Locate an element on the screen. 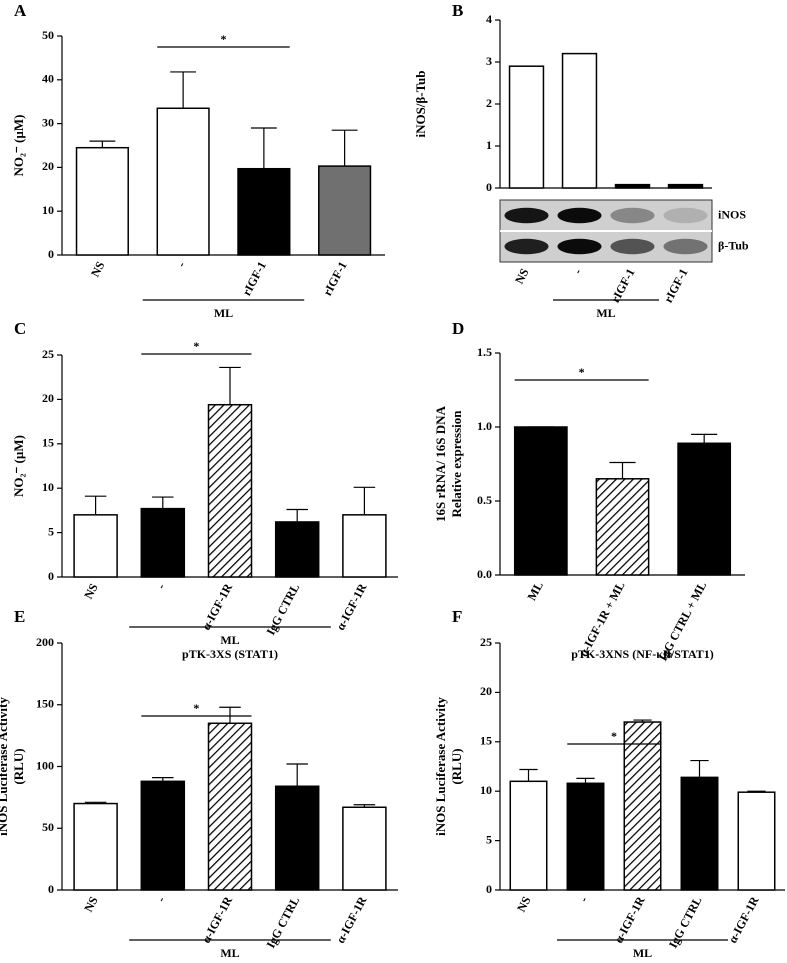  y-tick-label: 0.5 is located at coordinates (484, 500).